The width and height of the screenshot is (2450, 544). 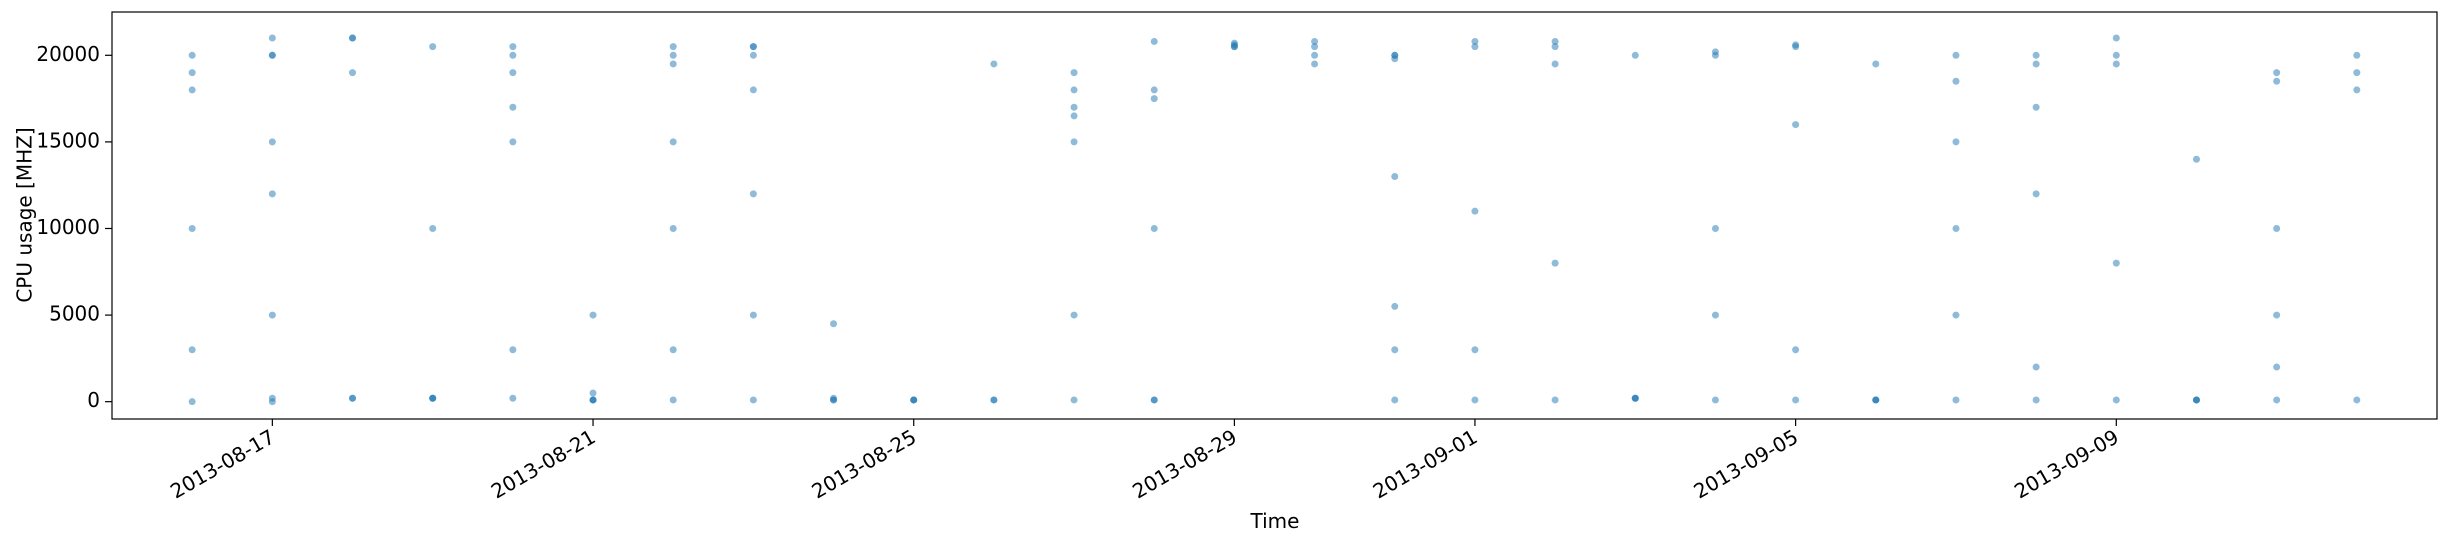 What do you see at coordinates (93, 400) in the screenshot?
I see `y-tick-label: 0` at bounding box center [93, 400].